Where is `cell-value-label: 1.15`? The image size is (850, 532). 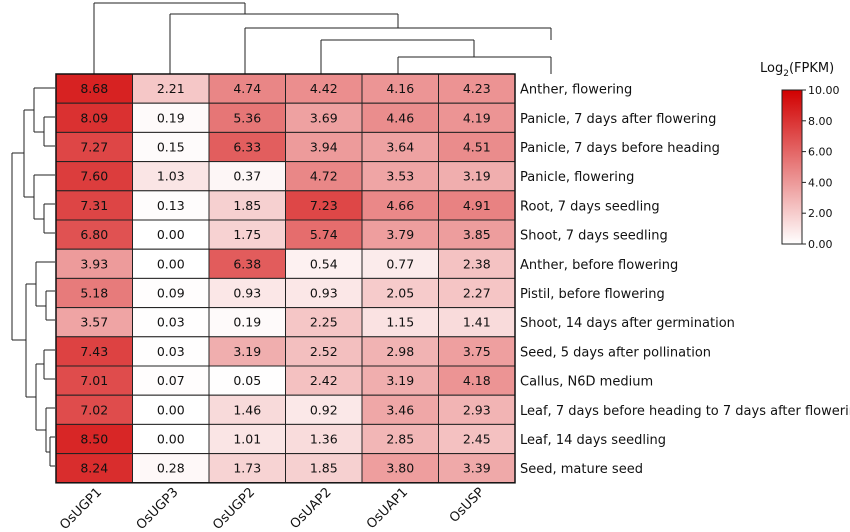
cell-value-label: 1.15 is located at coordinates (400, 322).